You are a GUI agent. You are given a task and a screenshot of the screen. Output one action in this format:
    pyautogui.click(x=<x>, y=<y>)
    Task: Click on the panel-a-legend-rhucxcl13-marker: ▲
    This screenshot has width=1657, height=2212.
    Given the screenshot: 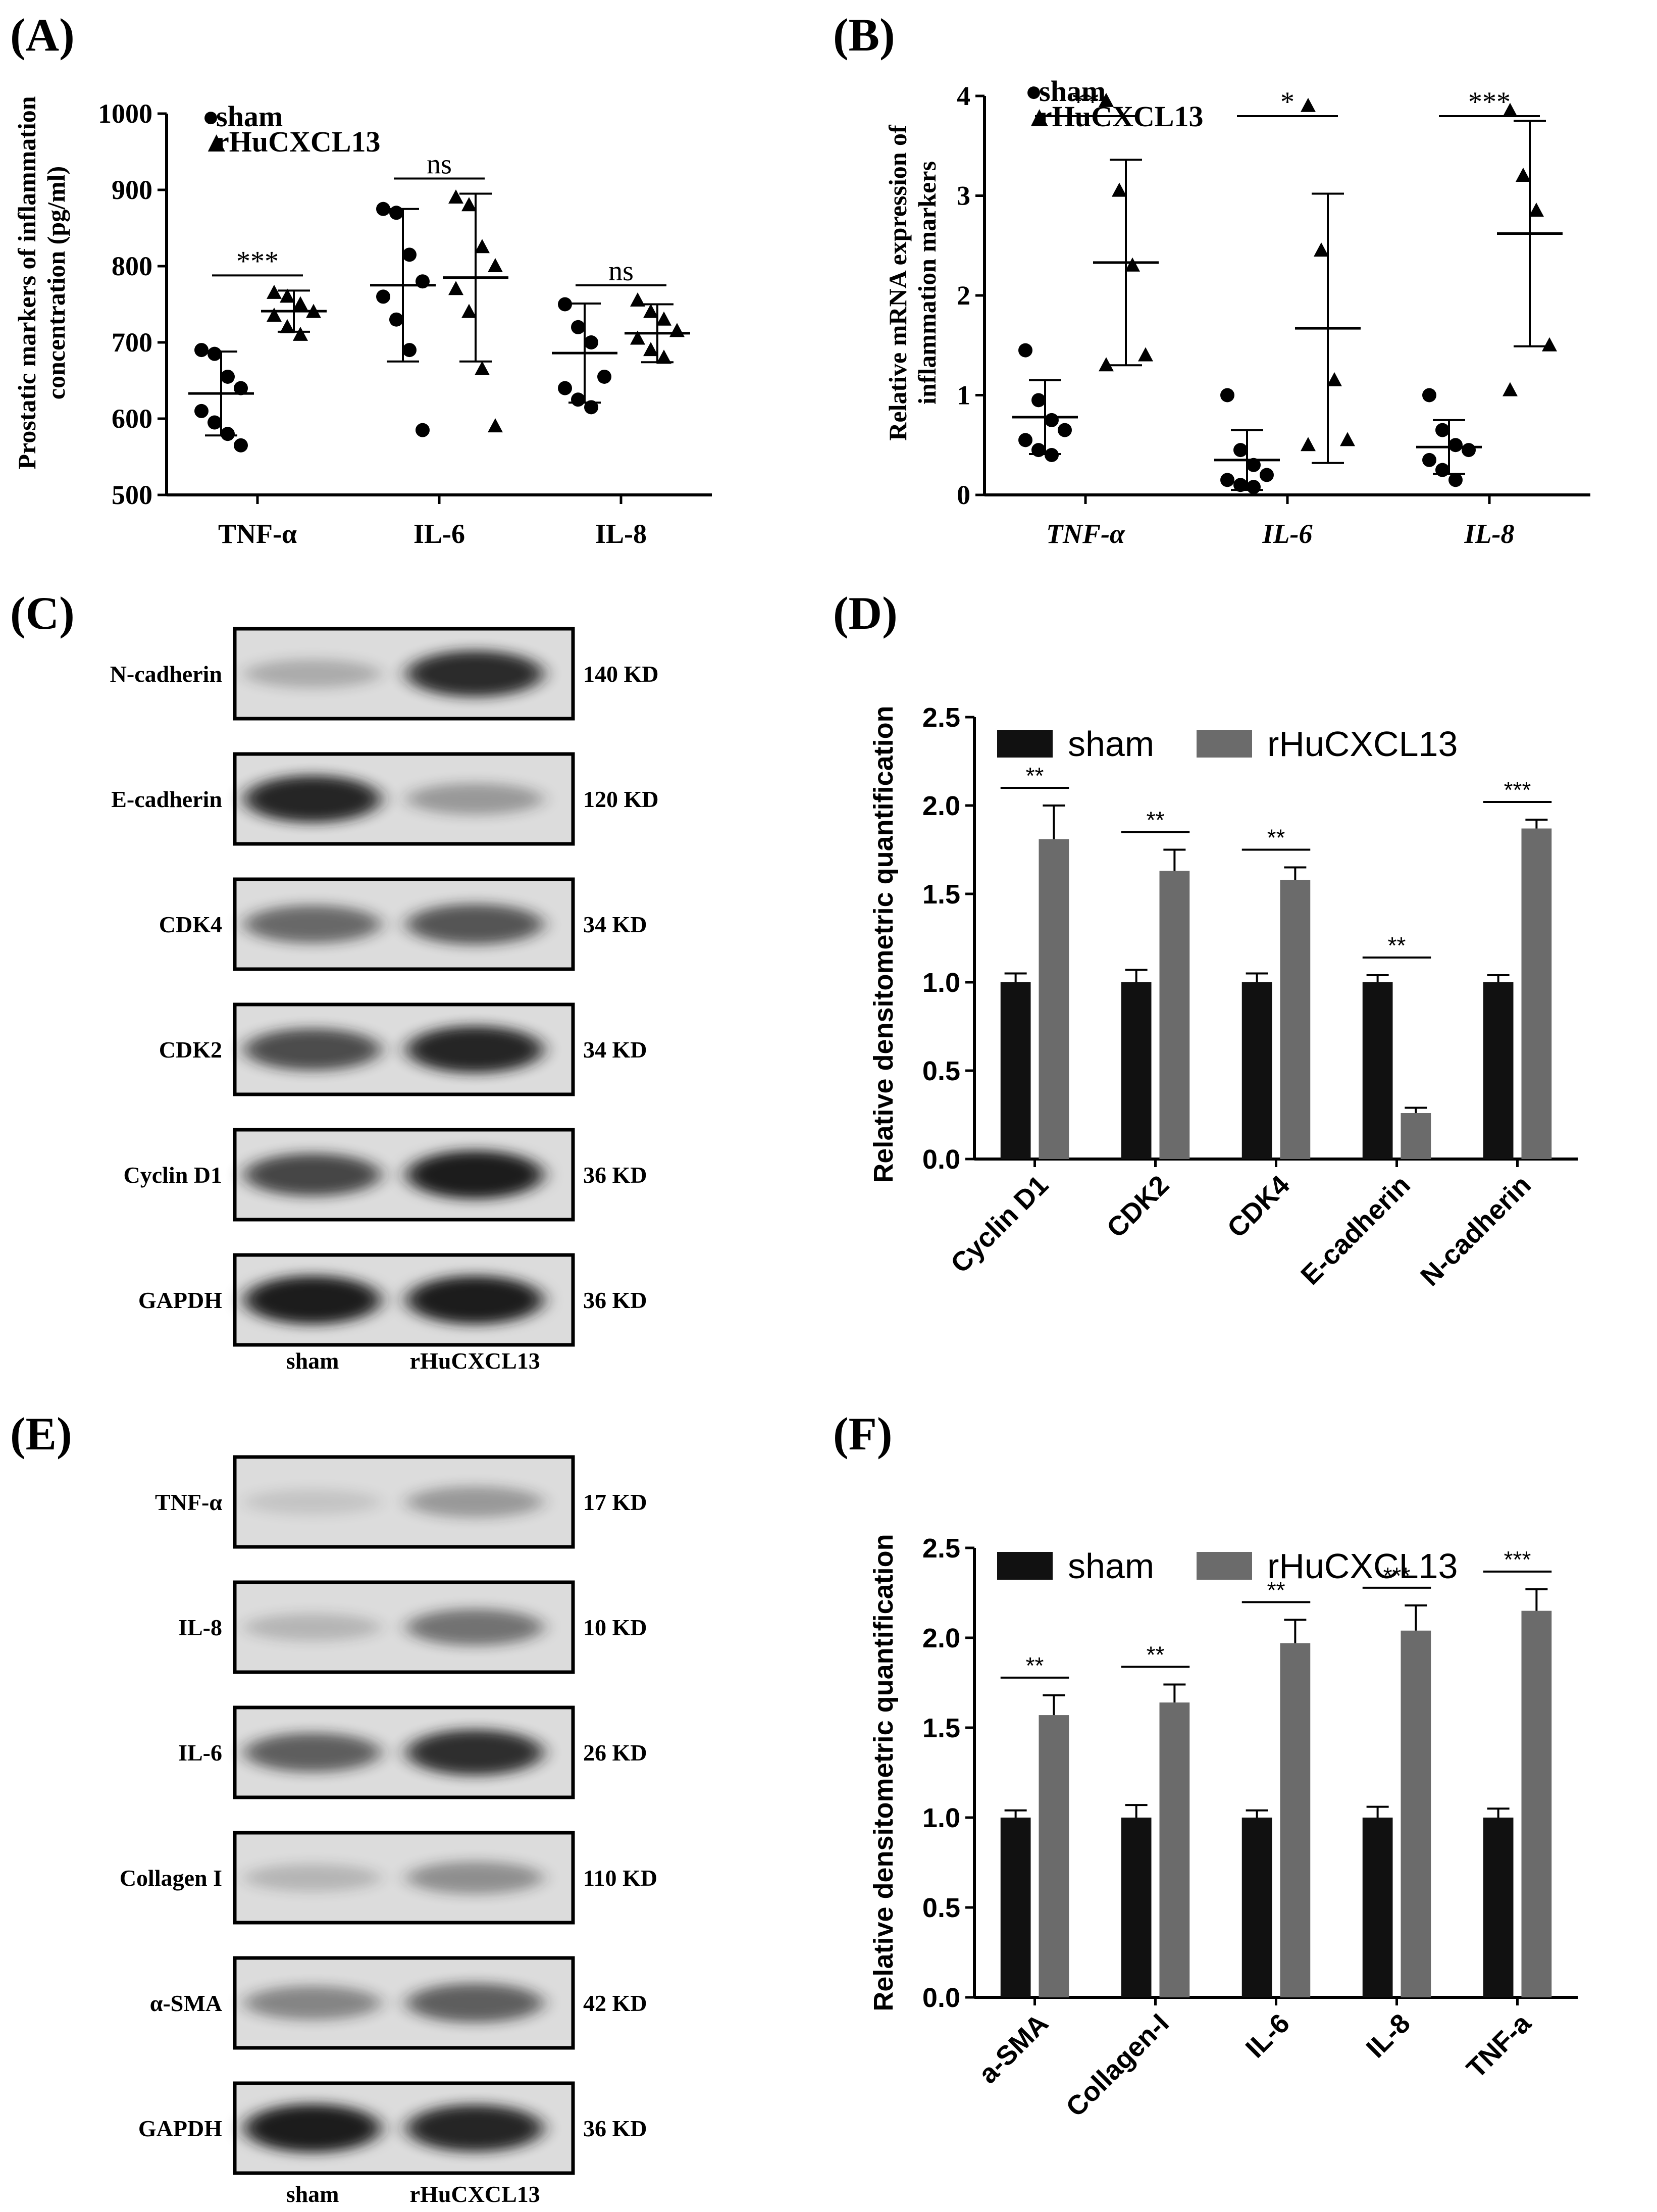 What is the action you would take?
    pyautogui.click(x=216, y=141)
    